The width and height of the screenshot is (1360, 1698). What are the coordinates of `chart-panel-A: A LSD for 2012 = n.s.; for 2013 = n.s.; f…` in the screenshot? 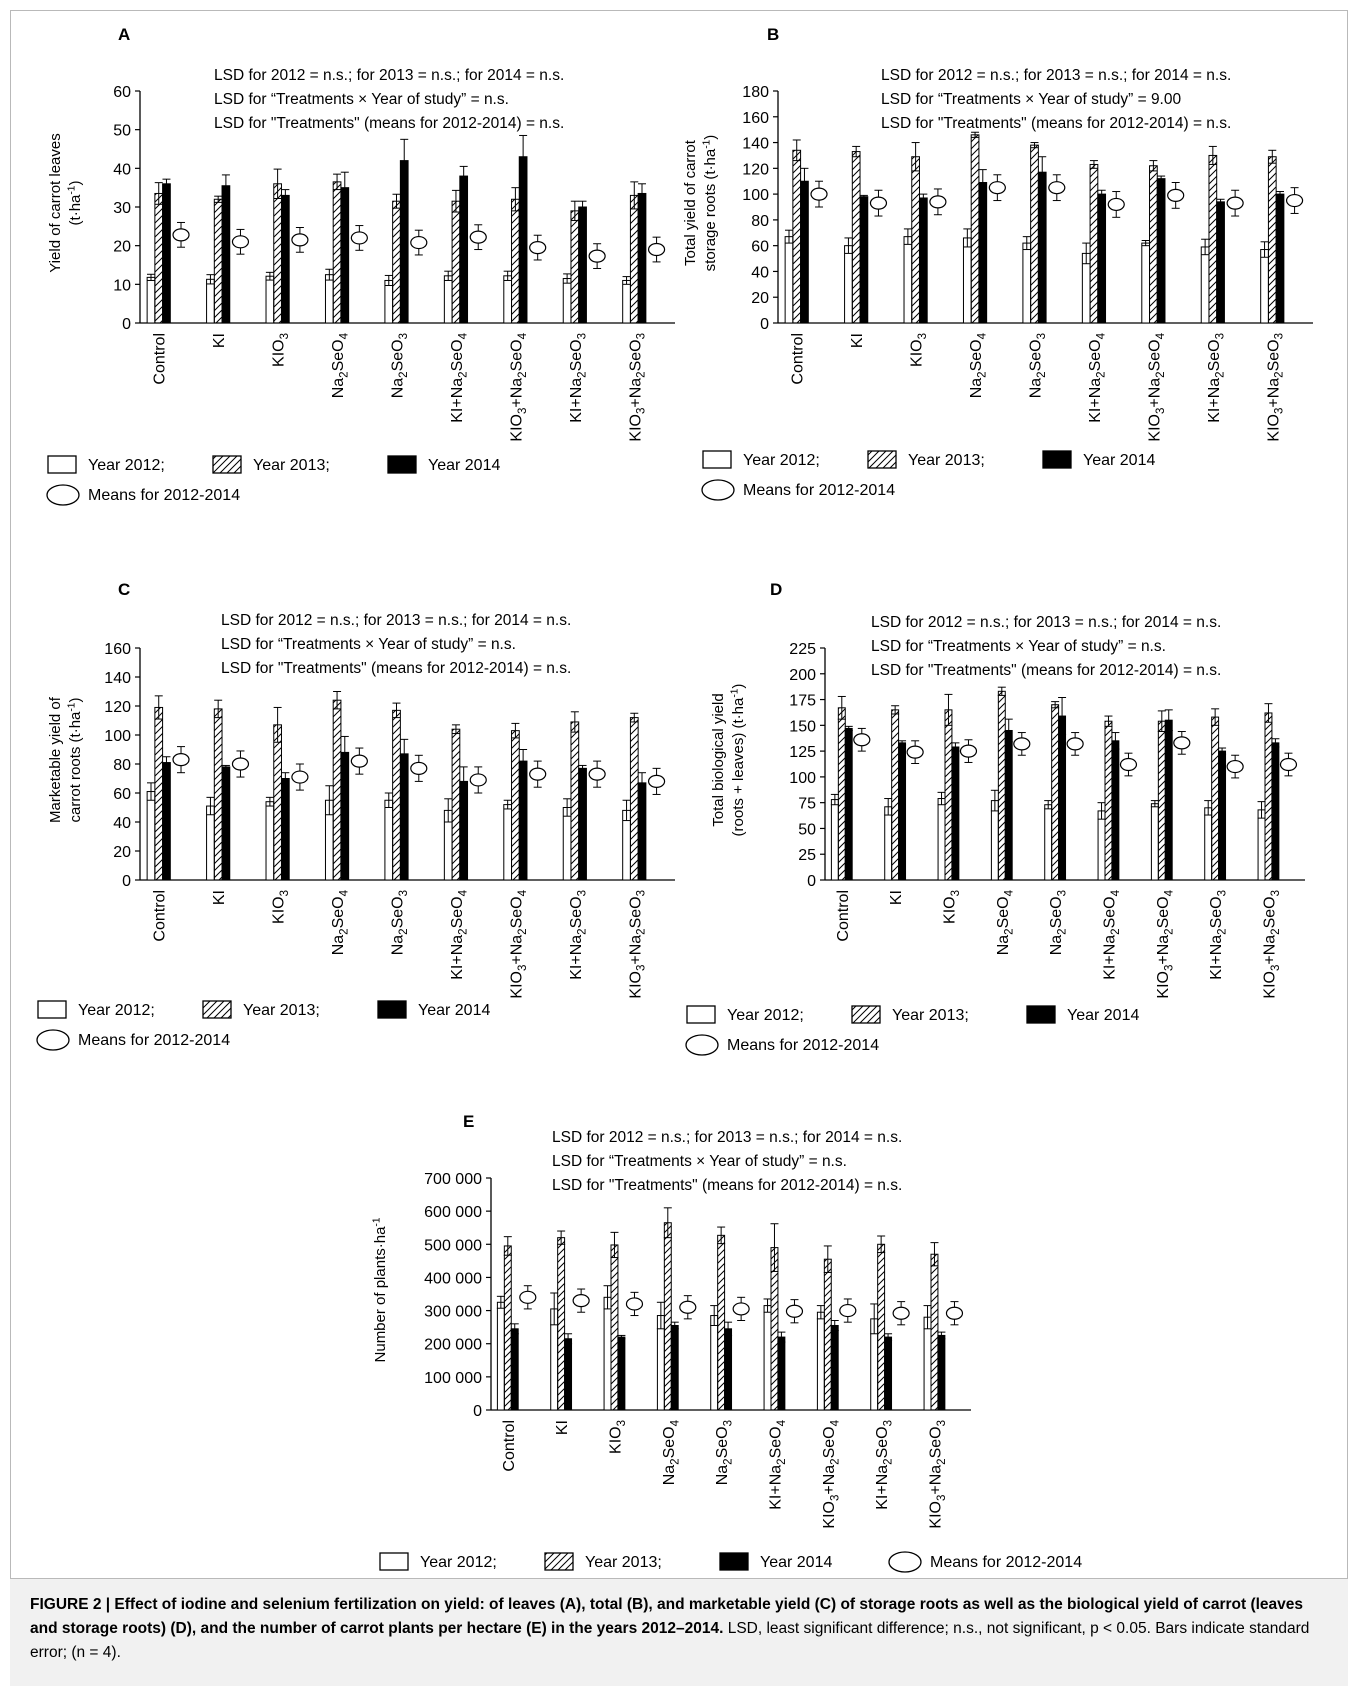 It's located at (361, 233).